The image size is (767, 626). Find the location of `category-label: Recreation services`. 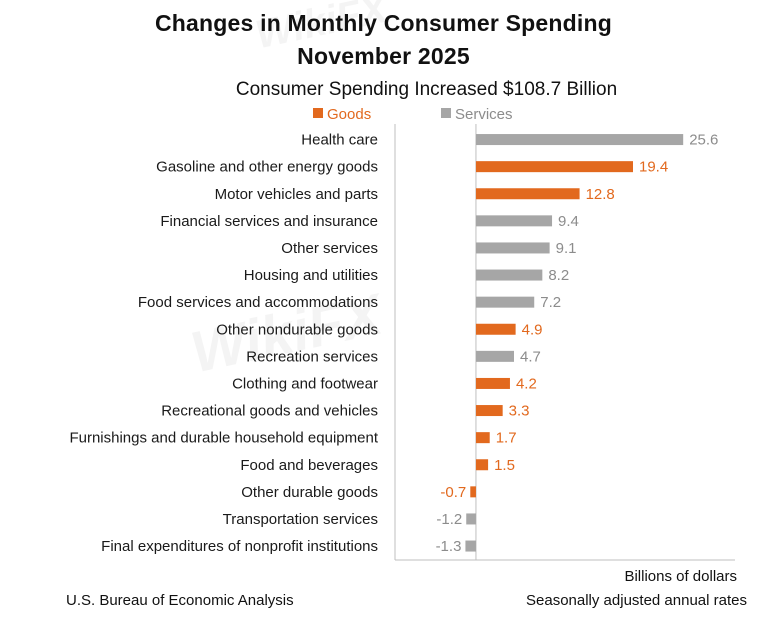

category-label: Recreation services is located at coordinates (312, 356).